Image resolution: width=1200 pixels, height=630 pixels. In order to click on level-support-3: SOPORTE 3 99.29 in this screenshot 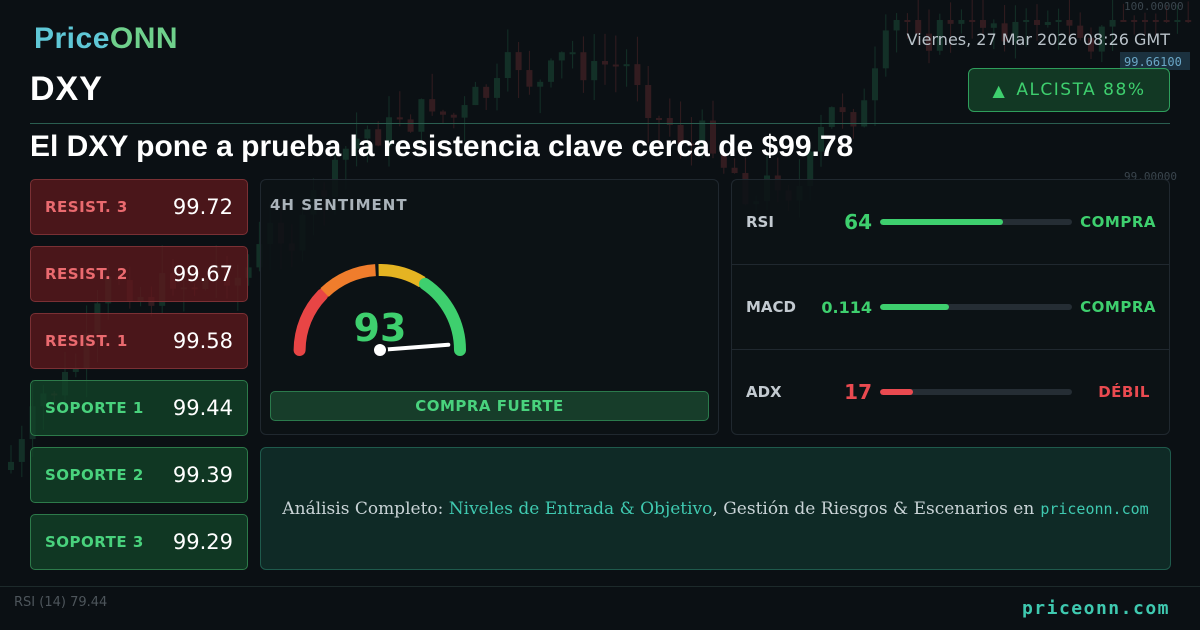, I will do `click(139, 542)`.